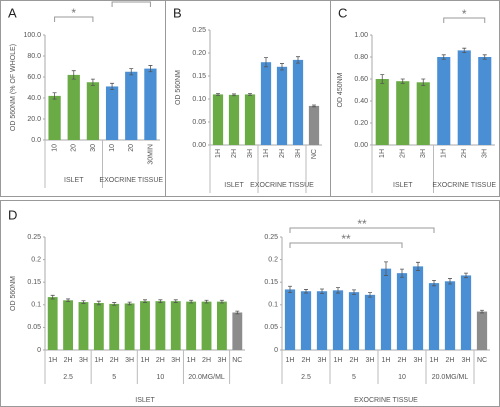 This screenshot has width=500, height=407. Describe the element at coordinates (199, 99) in the screenshot. I see `y-tick-label: 0.10` at that location.